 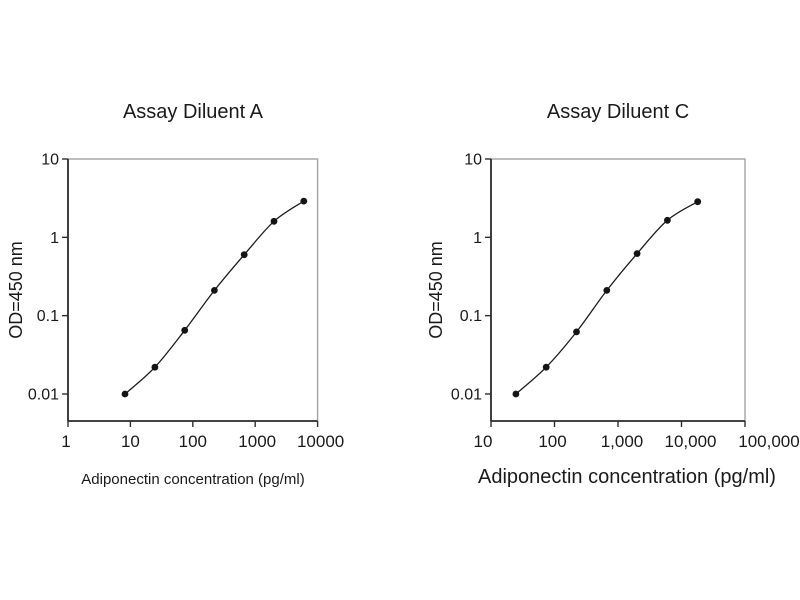 What do you see at coordinates (193, 112) in the screenshot?
I see `chart-a-title: Assay Diluent A` at bounding box center [193, 112].